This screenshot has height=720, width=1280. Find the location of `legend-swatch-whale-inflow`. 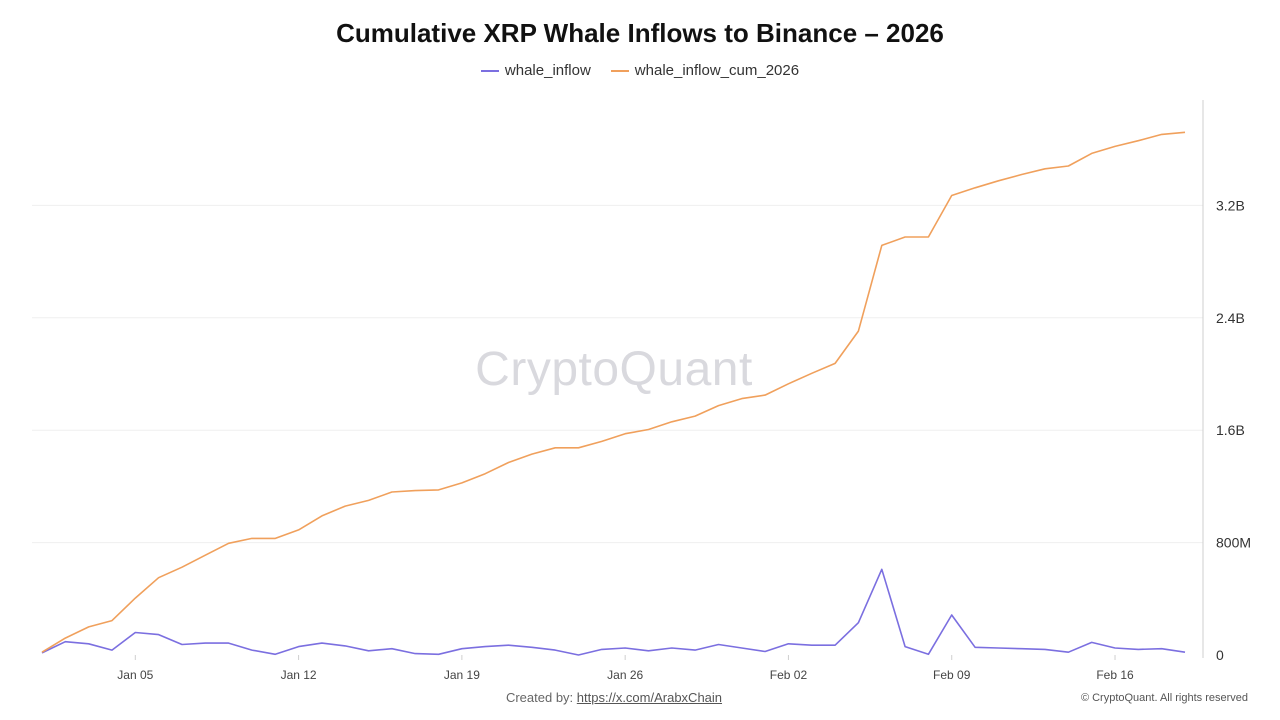

legend-swatch-whale-inflow is located at coordinates (489, 70).